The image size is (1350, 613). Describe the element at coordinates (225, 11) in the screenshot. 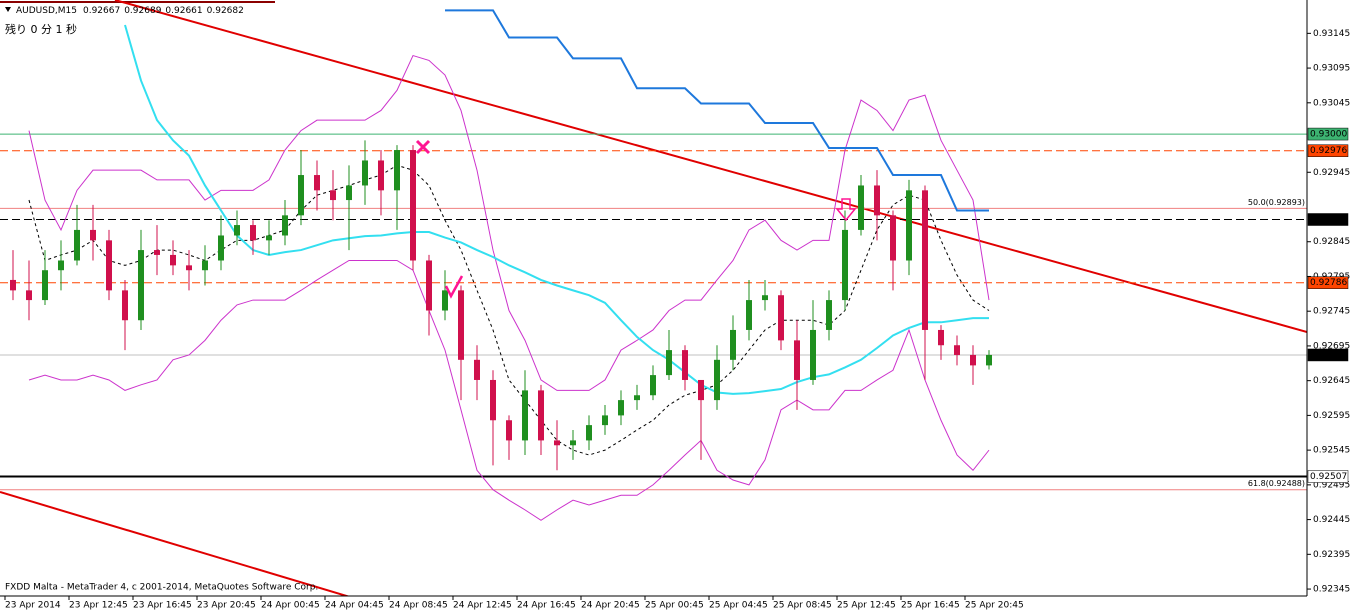

I see `close-value: 0.92682` at that location.